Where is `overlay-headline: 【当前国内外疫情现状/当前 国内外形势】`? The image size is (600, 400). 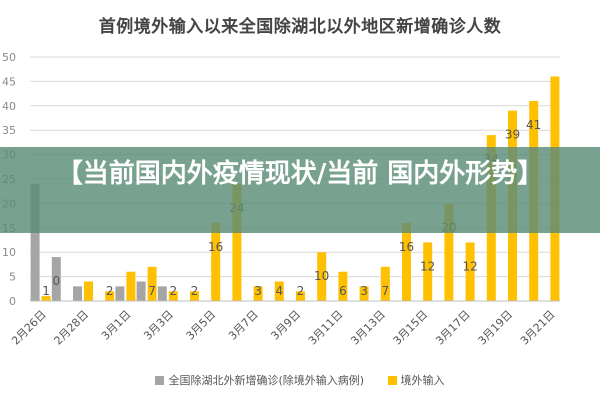
overlay-headline: 【当前国内外疫情现状/当前 国内外形势】 is located at coordinates (300, 174).